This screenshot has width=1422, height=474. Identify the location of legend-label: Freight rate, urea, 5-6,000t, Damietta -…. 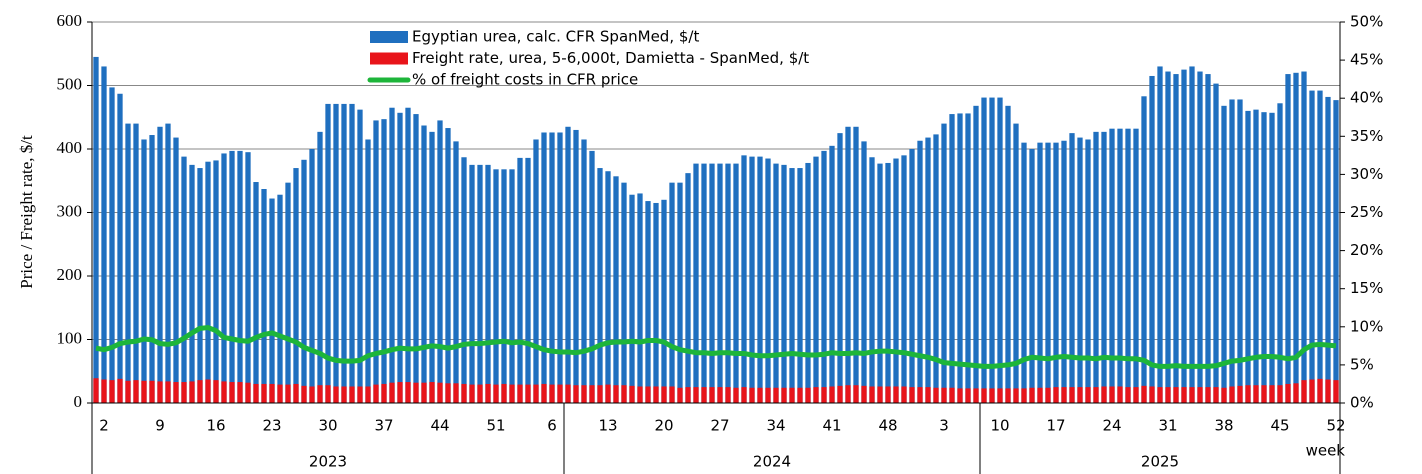
(610, 58).